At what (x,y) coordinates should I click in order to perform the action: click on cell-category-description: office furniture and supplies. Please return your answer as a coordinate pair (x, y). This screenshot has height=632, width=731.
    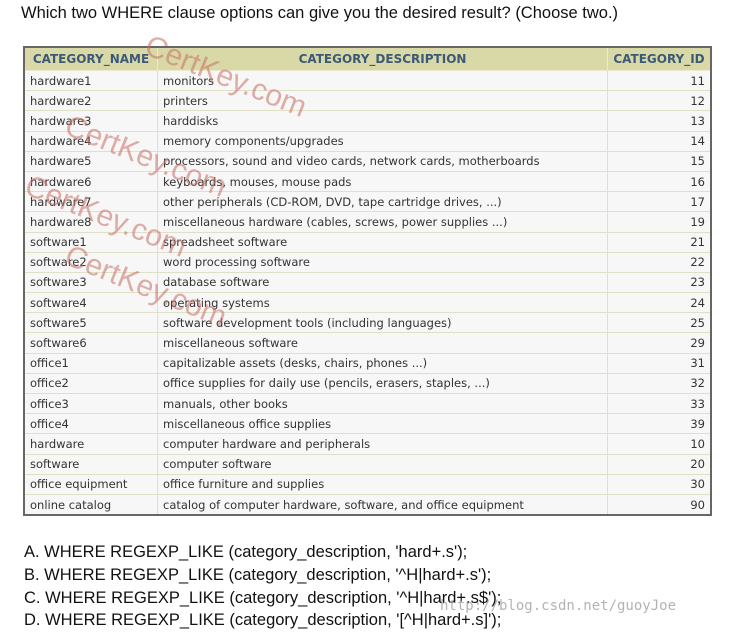
    Looking at the image, I should click on (382, 484).